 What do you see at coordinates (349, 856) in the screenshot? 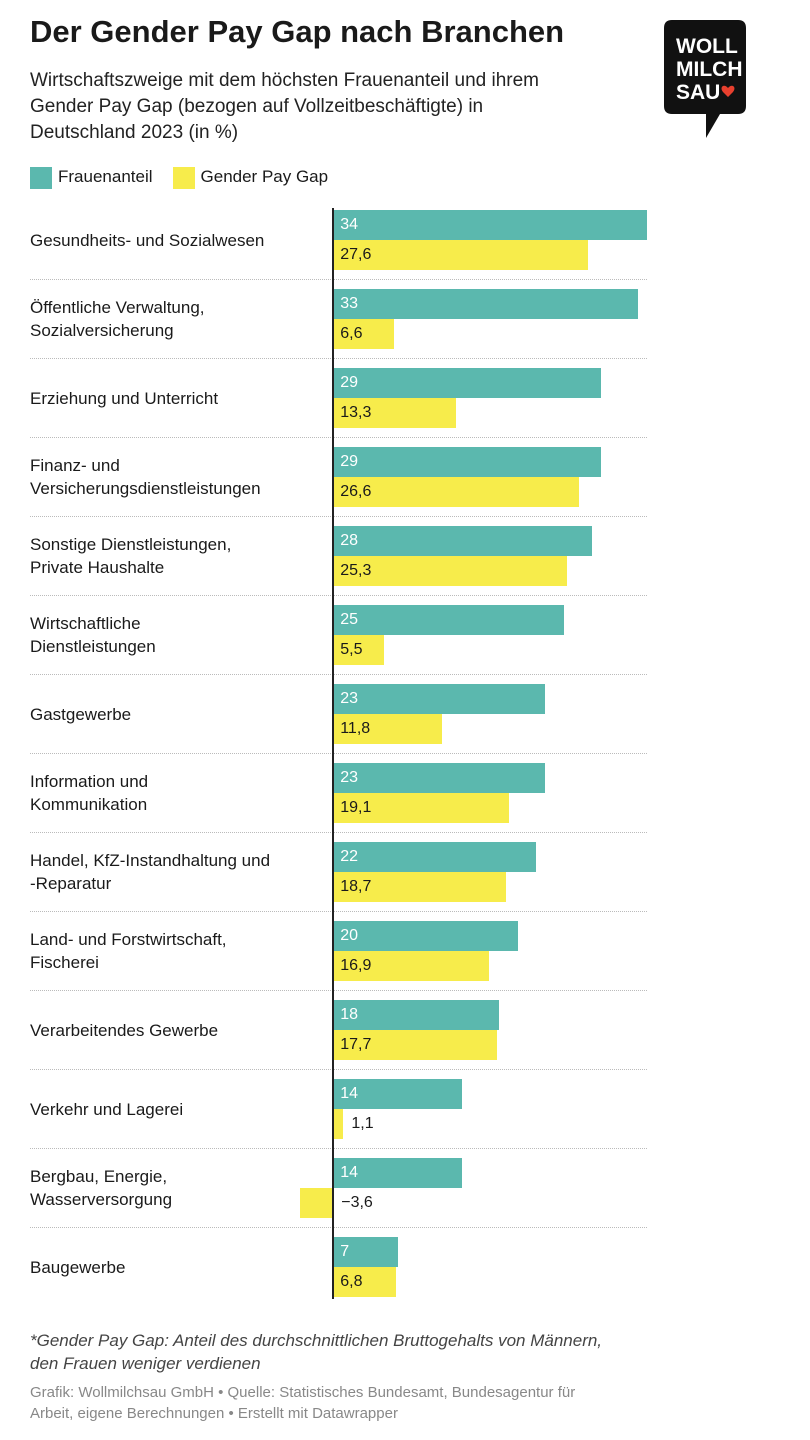
I see `value-label: 22` at bounding box center [349, 856].